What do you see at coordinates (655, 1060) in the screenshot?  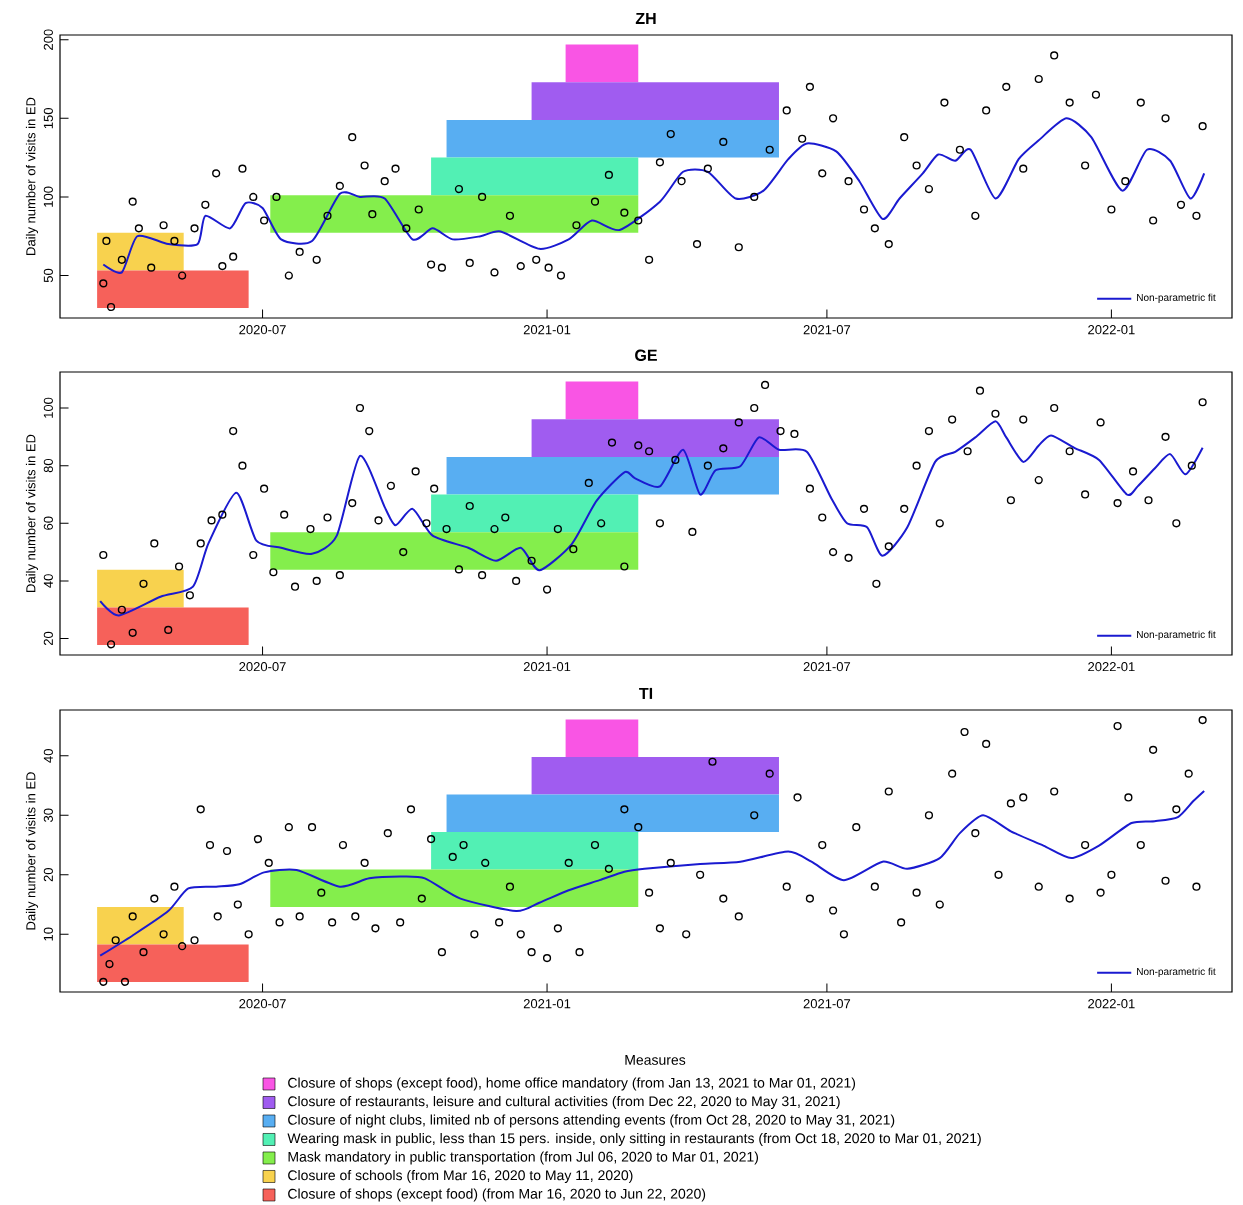 I see `legend-title: Measures` at bounding box center [655, 1060].